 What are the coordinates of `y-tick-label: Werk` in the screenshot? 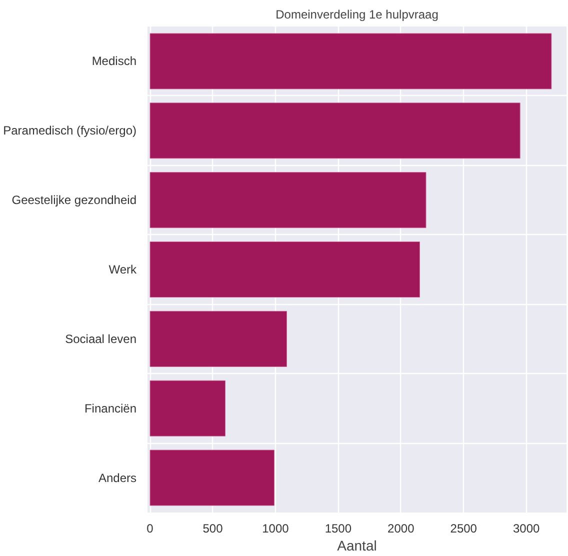 It's located at (123, 269).